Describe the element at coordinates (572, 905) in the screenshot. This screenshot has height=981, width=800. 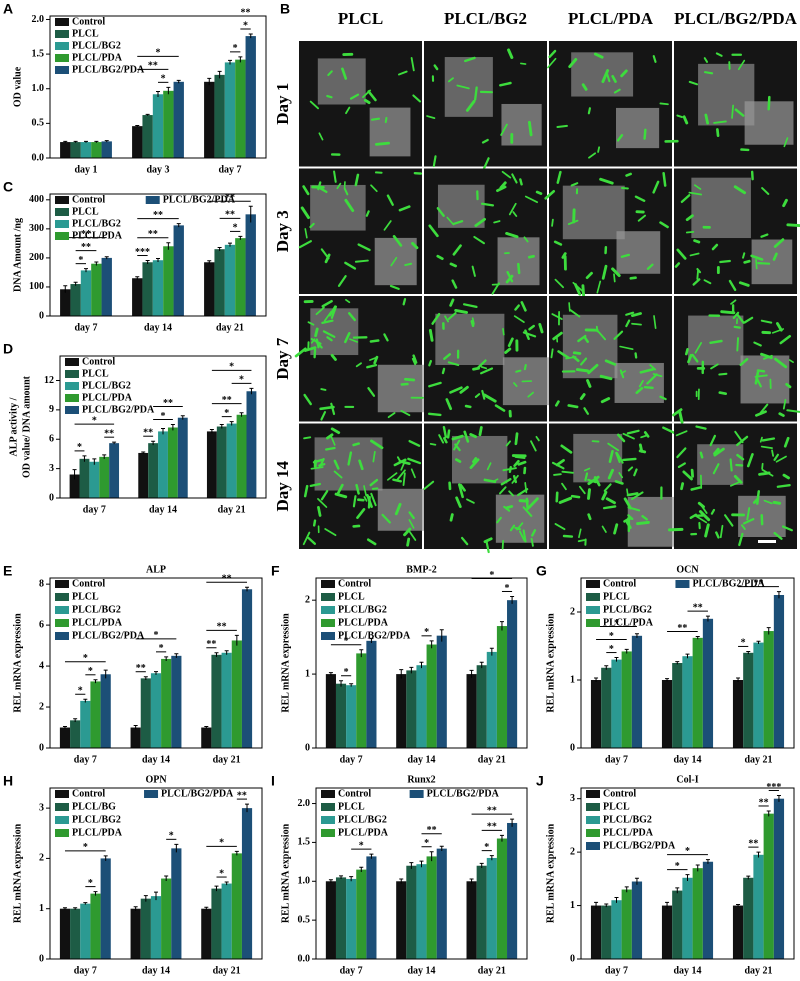
I see `y-tick-label: 1` at that location.